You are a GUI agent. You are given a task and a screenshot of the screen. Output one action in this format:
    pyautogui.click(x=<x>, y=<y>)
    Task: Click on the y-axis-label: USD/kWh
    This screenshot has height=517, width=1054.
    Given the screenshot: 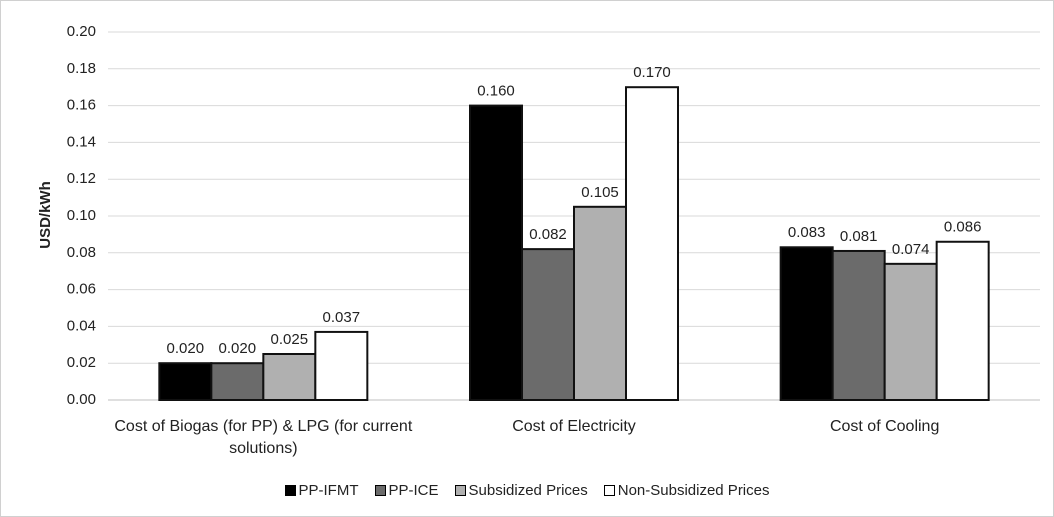 What is the action you would take?
    pyautogui.click(x=45, y=215)
    